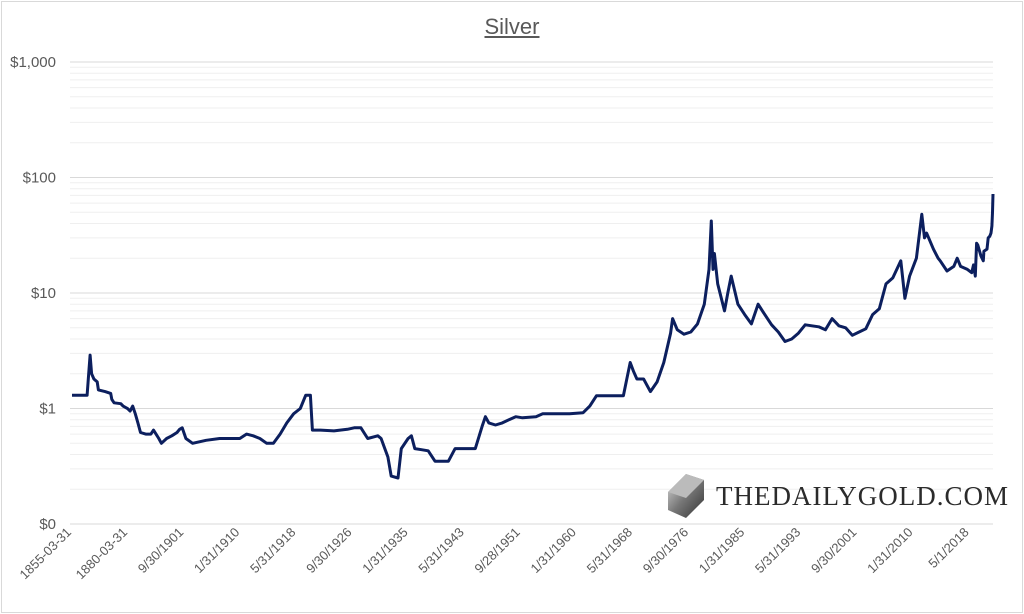  I want to click on x-tick-label: 9/30/1926, so click(329, 551).